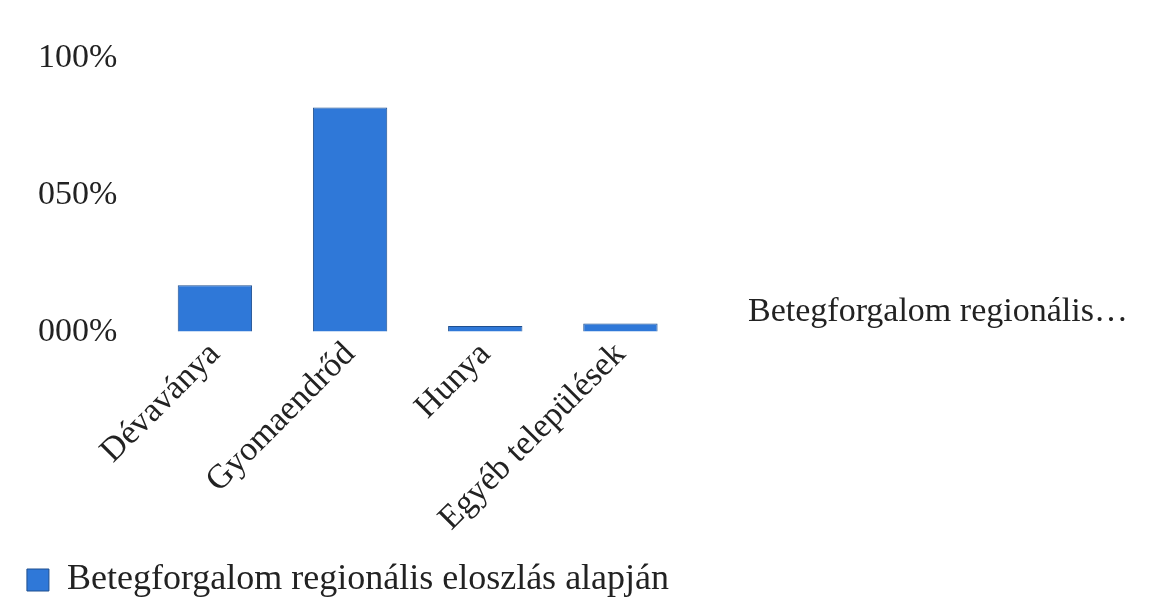 The height and width of the screenshot is (616, 1176). Describe the element at coordinates (368, 577) in the screenshot. I see `legend-label: Betegforgalom regionális eloszlás alapján` at that location.